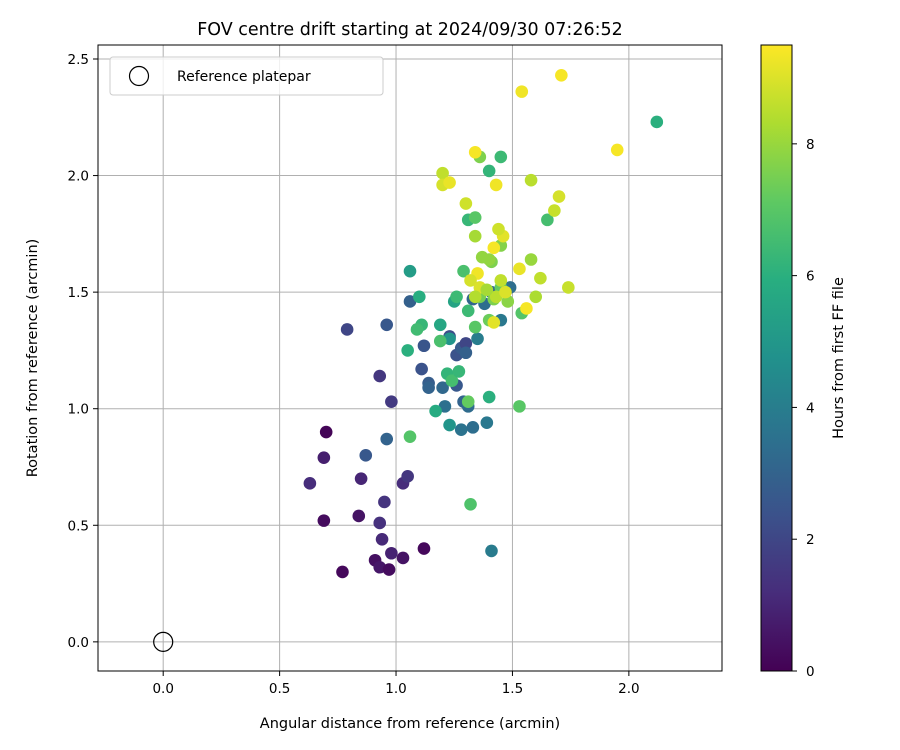 This screenshot has height=750, width=900. What do you see at coordinates (776, 358) in the screenshot?
I see `colorbar-gradient` at bounding box center [776, 358].